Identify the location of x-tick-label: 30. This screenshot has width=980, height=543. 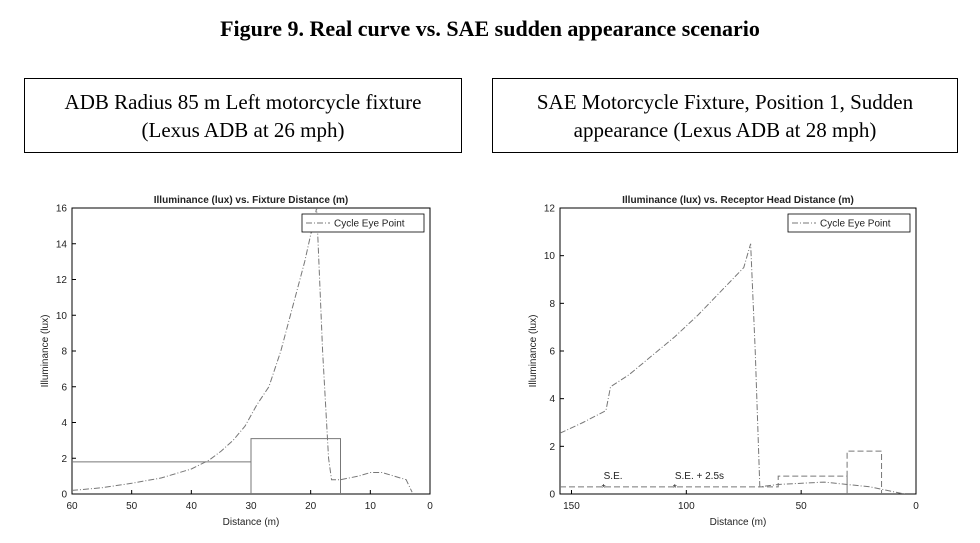
(251, 506).